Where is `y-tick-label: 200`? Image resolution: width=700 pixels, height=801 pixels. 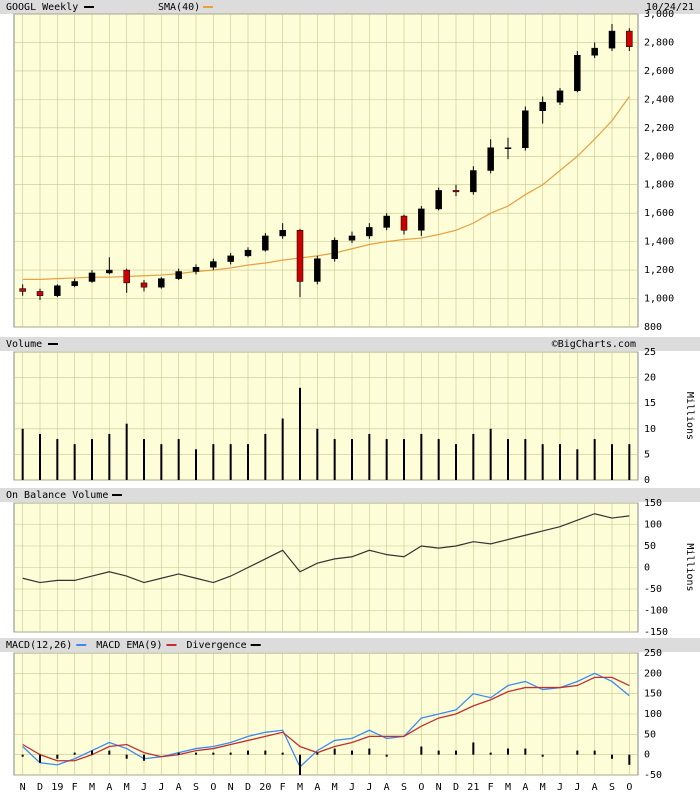
y-tick-label: 200 is located at coordinates (653, 673).